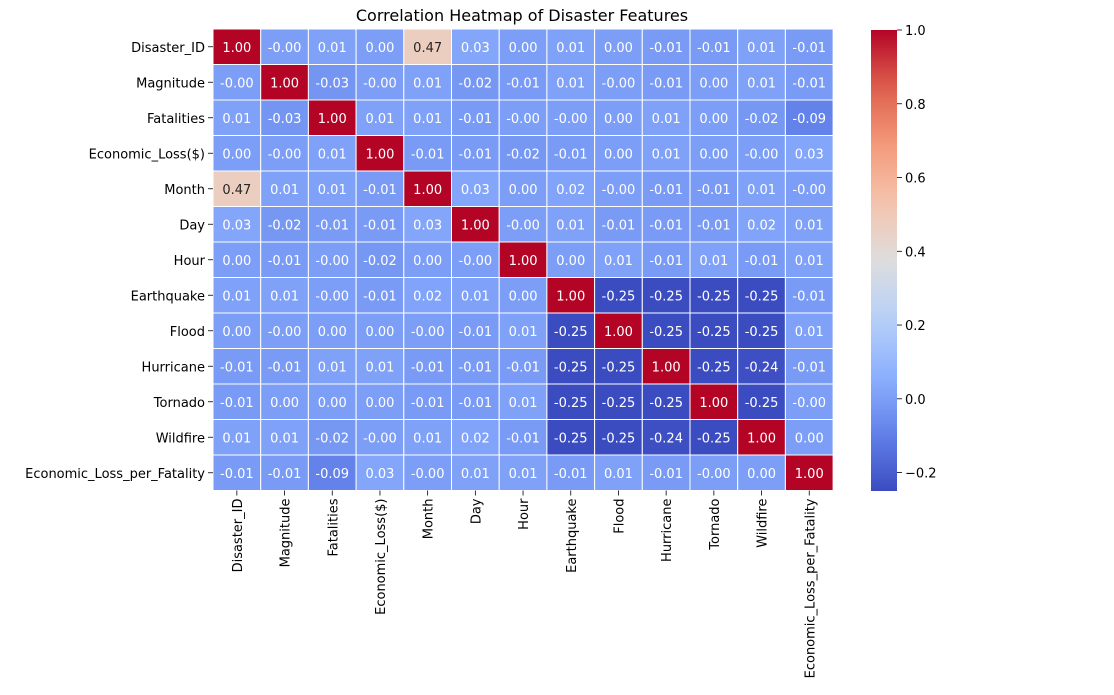 This screenshot has width=1114, height=695. Describe the element at coordinates (192, 225) in the screenshot. I see `y-tick-label: Day` at that location.